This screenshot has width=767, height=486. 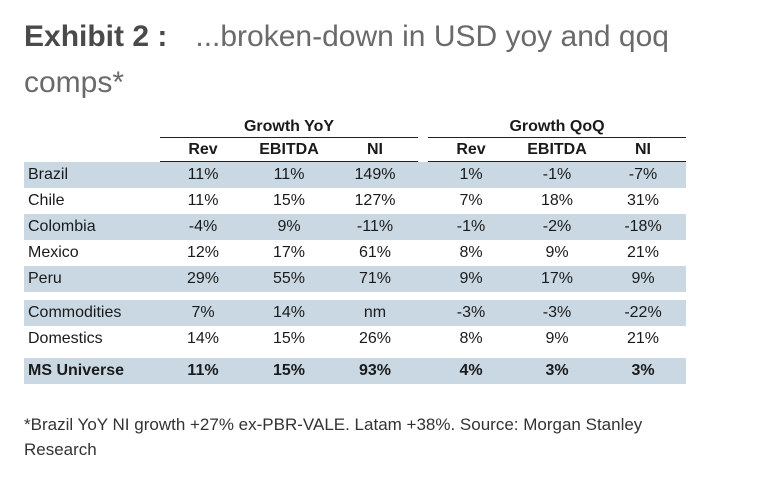 What do you see at coordinates (375, 338) in the screenshot?
I see `table-cell: 26%` at bounding box center [375, 338].